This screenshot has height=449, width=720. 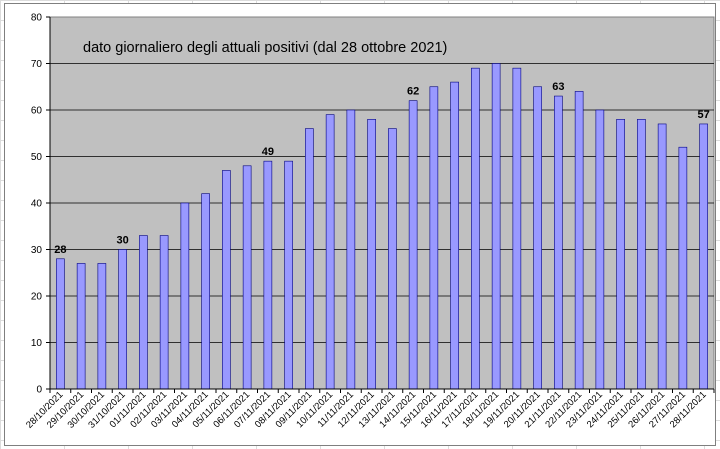 I want to click on y-tick-label: 70, so click(x=37, y=64).